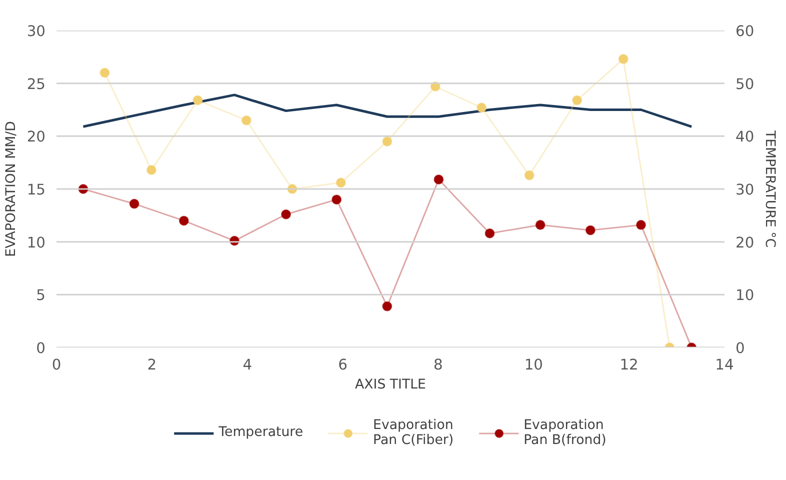 This screenshot has height=480, width=786. What do you see at coordinates (390, 385) in the screenshot?
I see `x-axis-title: AXIS TITLE` at bounding box center [390, 385].